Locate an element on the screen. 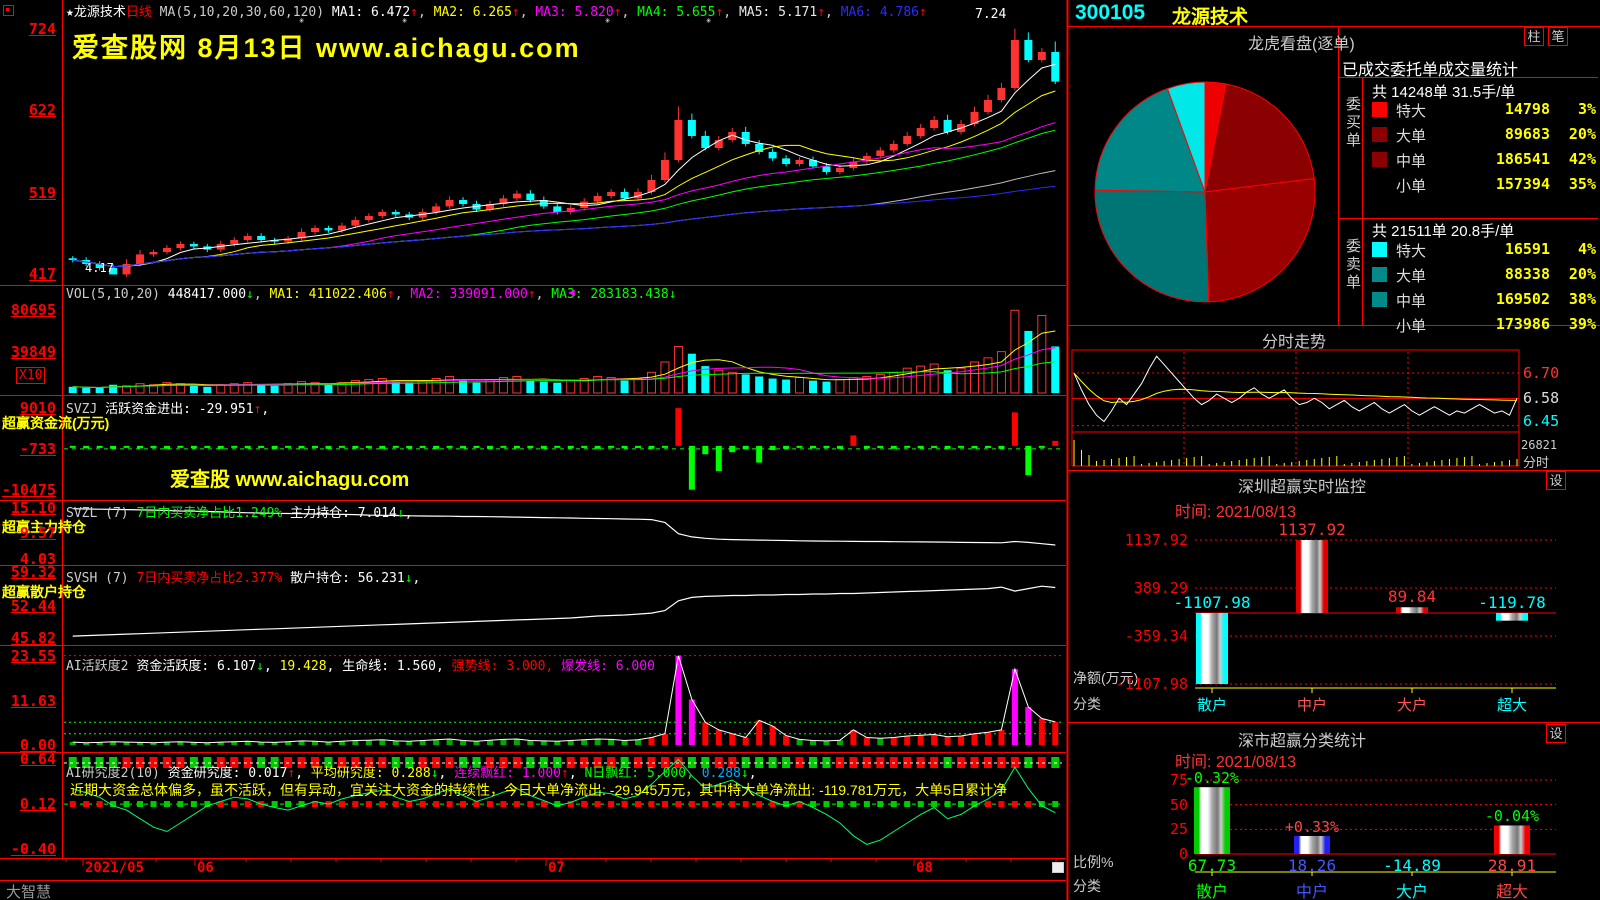 The height and width of the screenshot is (900, 1600). signal-star-icon: ✳ is located at coordinates (608, 21).